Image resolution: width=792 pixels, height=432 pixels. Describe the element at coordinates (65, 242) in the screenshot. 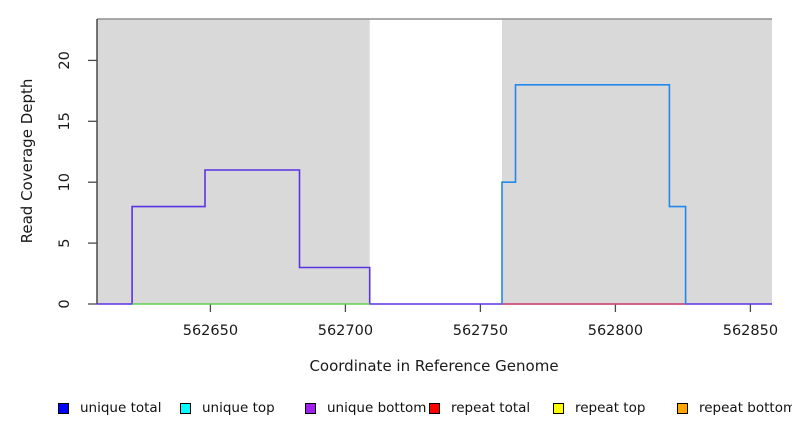

I see `y-tick-label: 5` at that location.